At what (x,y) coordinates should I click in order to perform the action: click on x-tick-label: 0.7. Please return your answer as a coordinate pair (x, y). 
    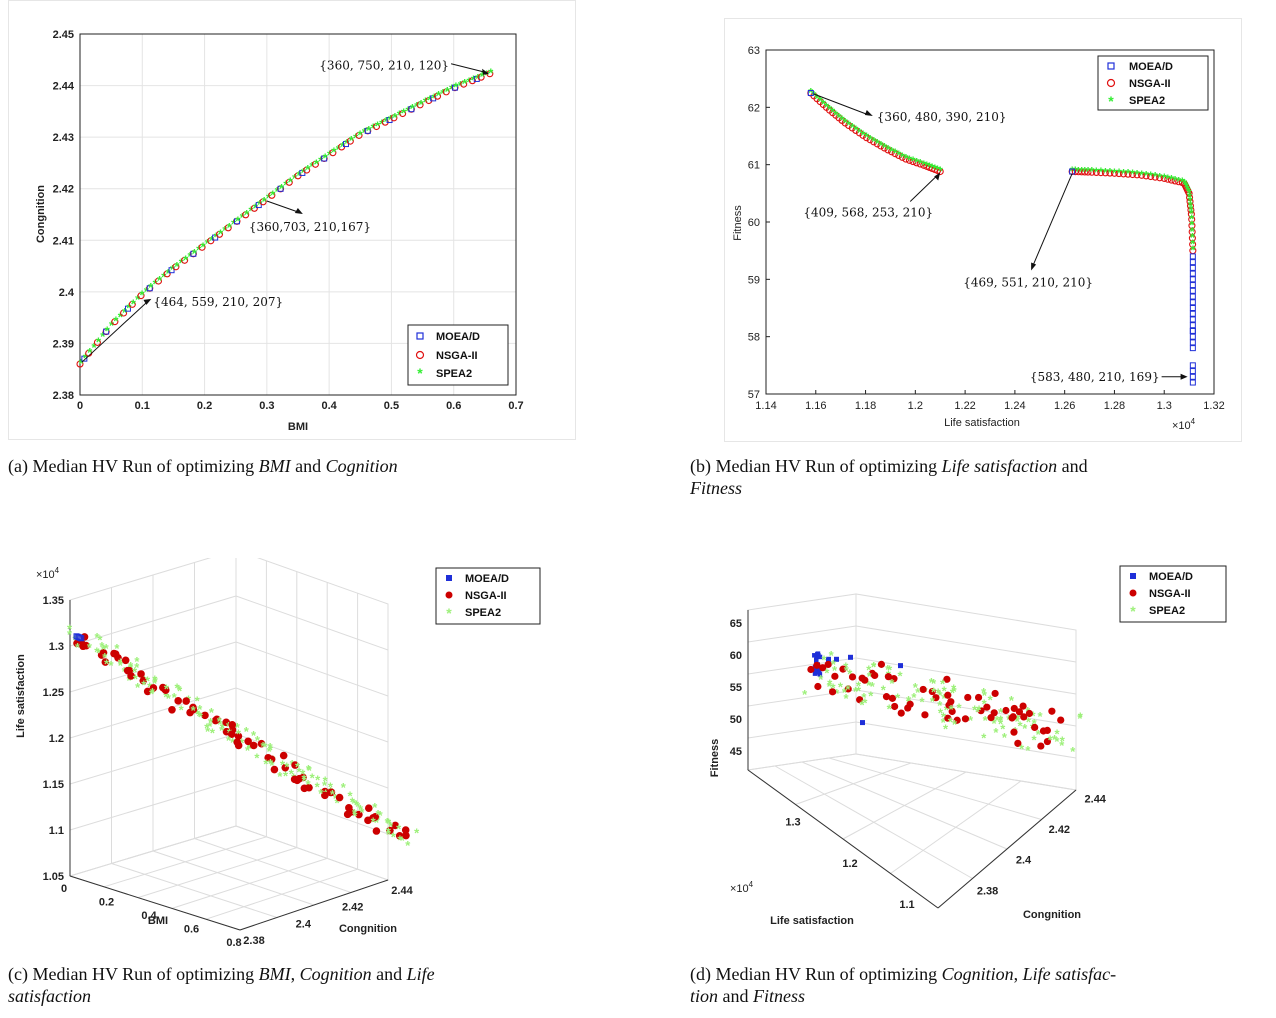
    Looking at the image, I should click on (515, 406).